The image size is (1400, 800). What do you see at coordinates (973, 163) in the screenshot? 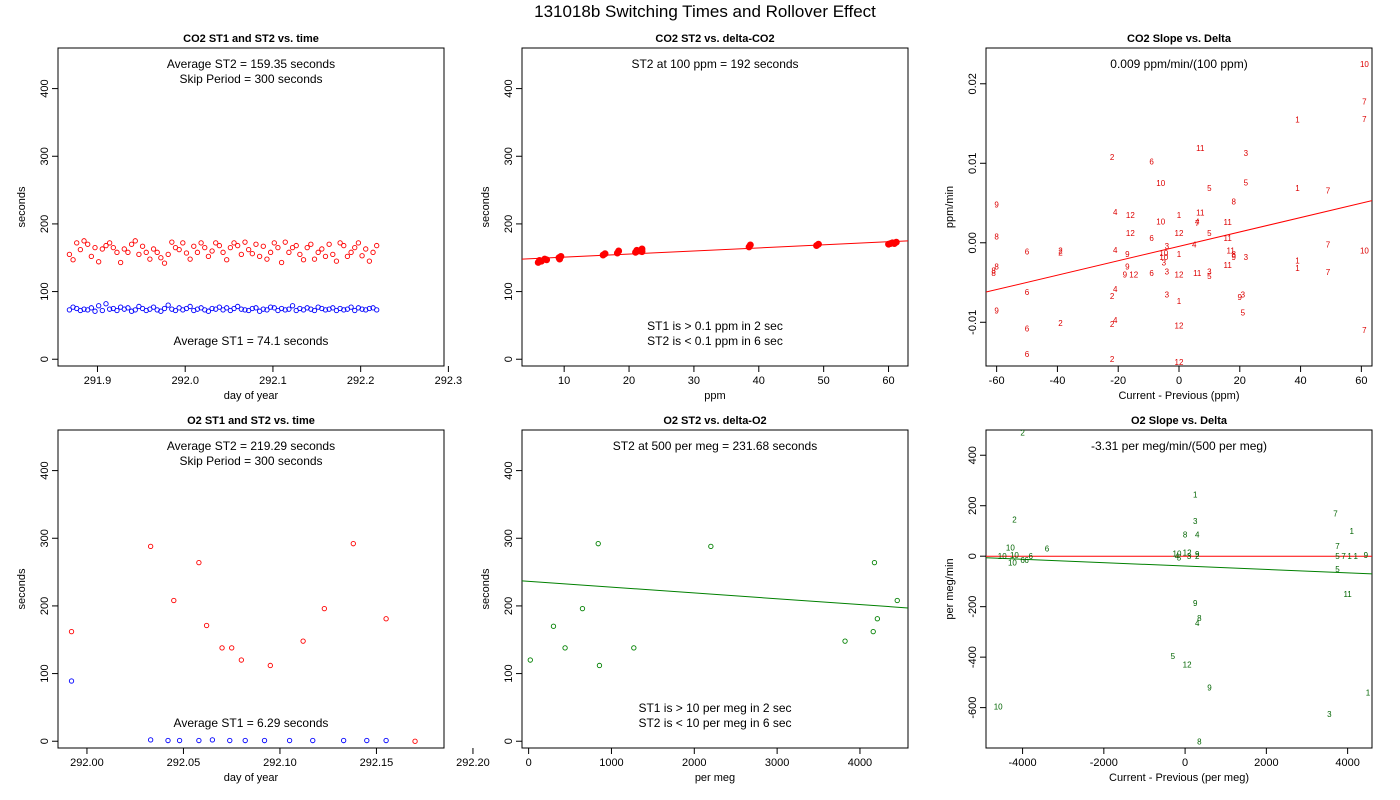
I see `y-tick-label: 0.01` at bounding box center [973, 163].